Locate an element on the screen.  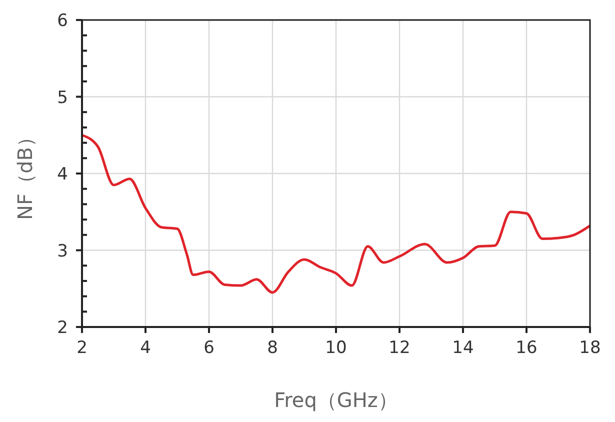
x-axis-title: Freq（GHz） is located at coordinates (336, 400).